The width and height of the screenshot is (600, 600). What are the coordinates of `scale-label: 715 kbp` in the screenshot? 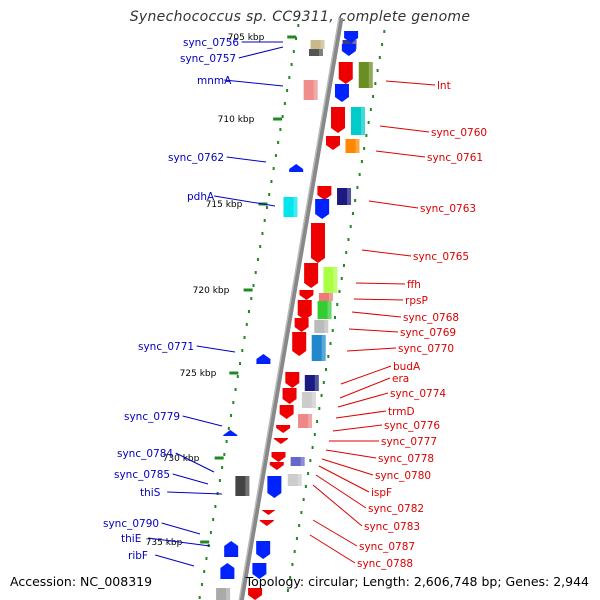 It's located at (224, 205).